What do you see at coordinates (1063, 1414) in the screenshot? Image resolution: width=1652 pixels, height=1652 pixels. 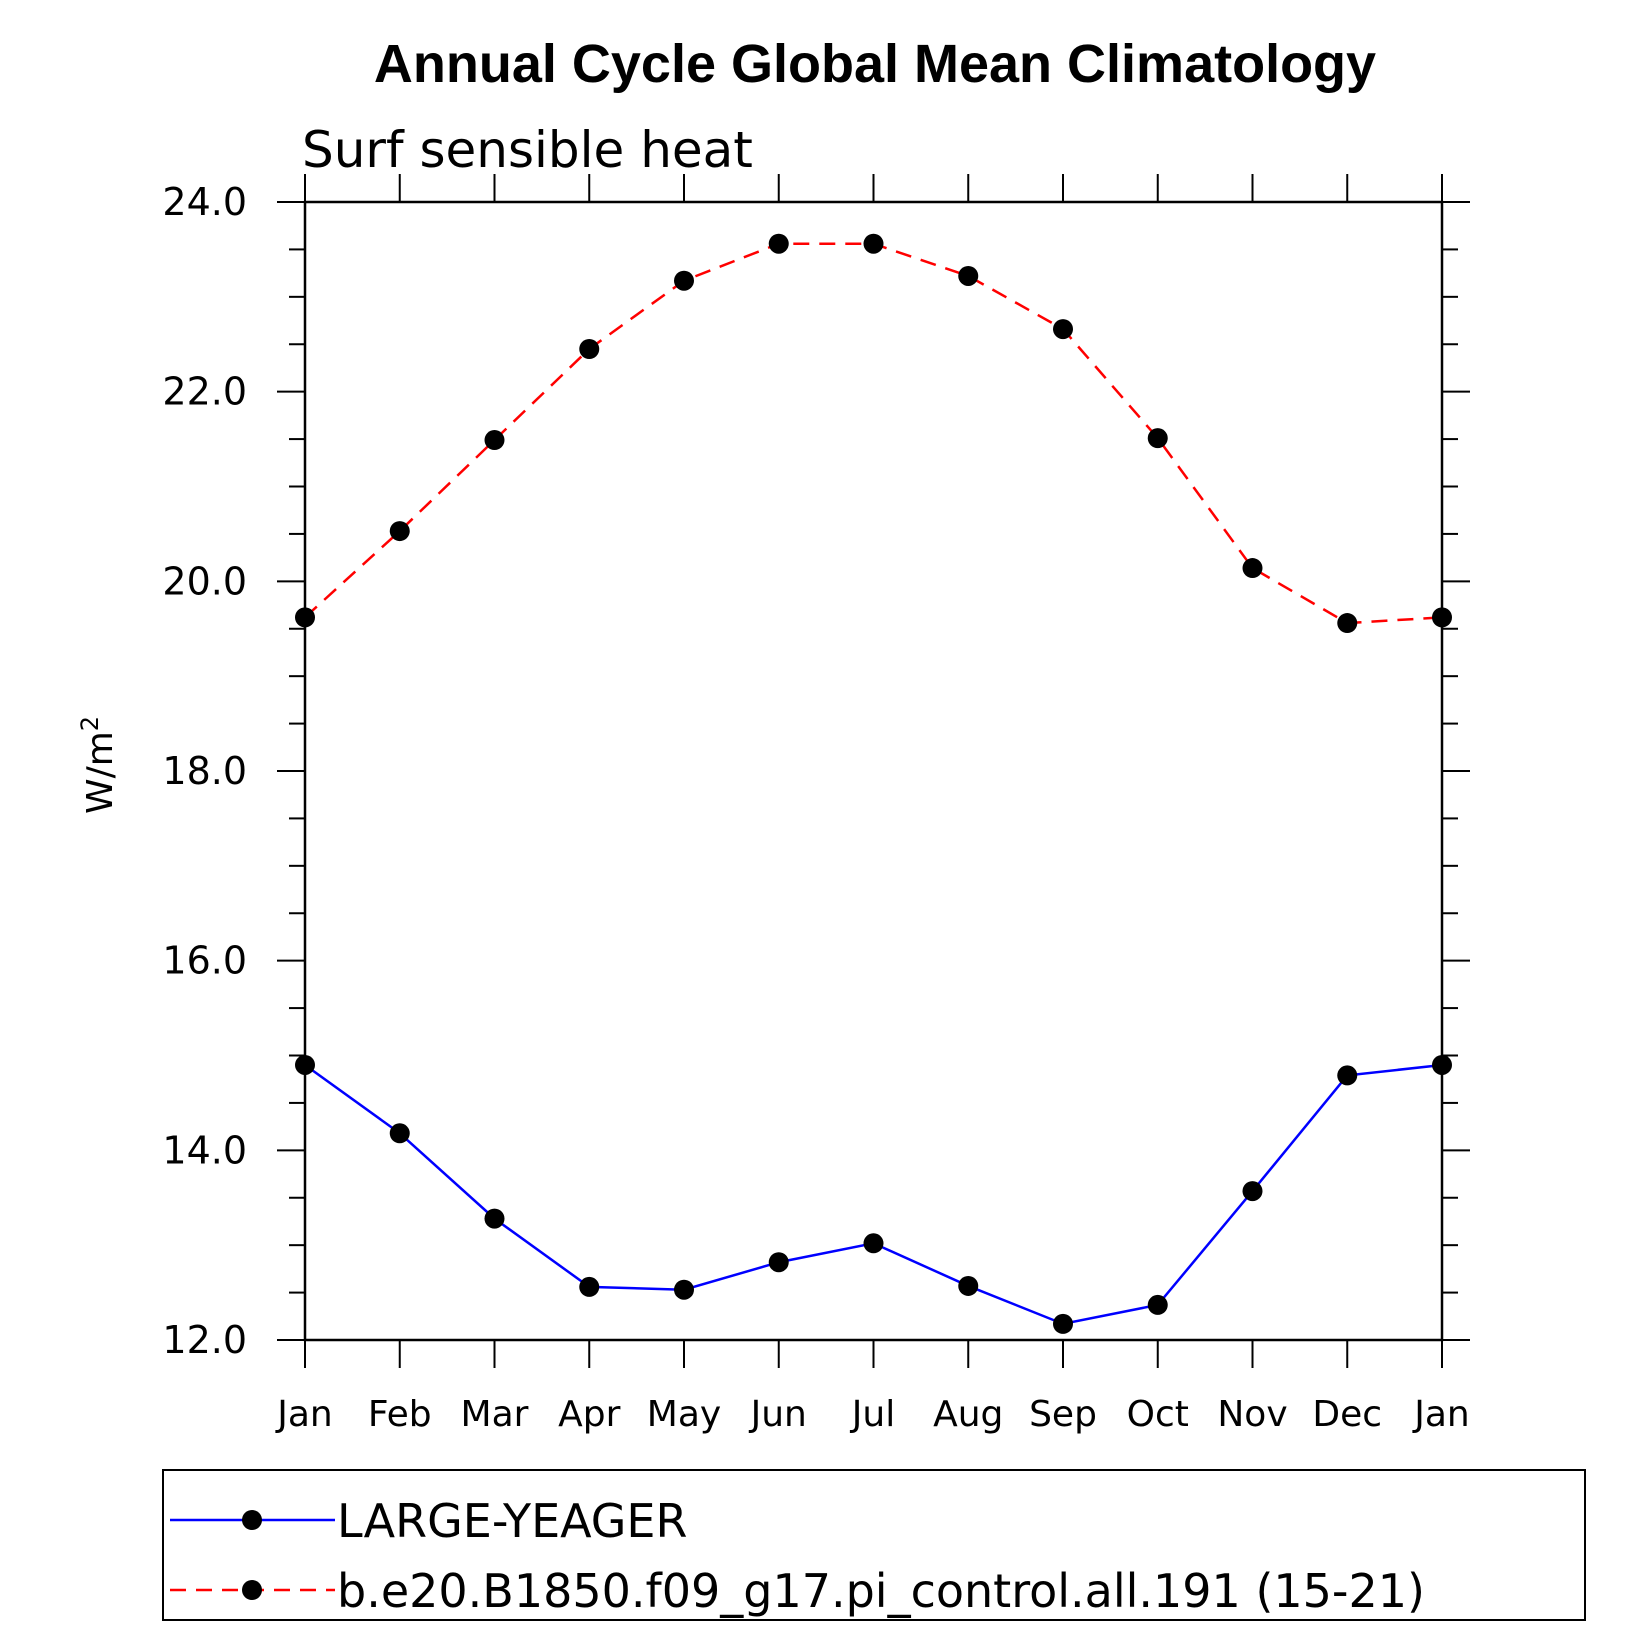 I see `x-tick-label: Sep` at bounding box center [1063, 1414].